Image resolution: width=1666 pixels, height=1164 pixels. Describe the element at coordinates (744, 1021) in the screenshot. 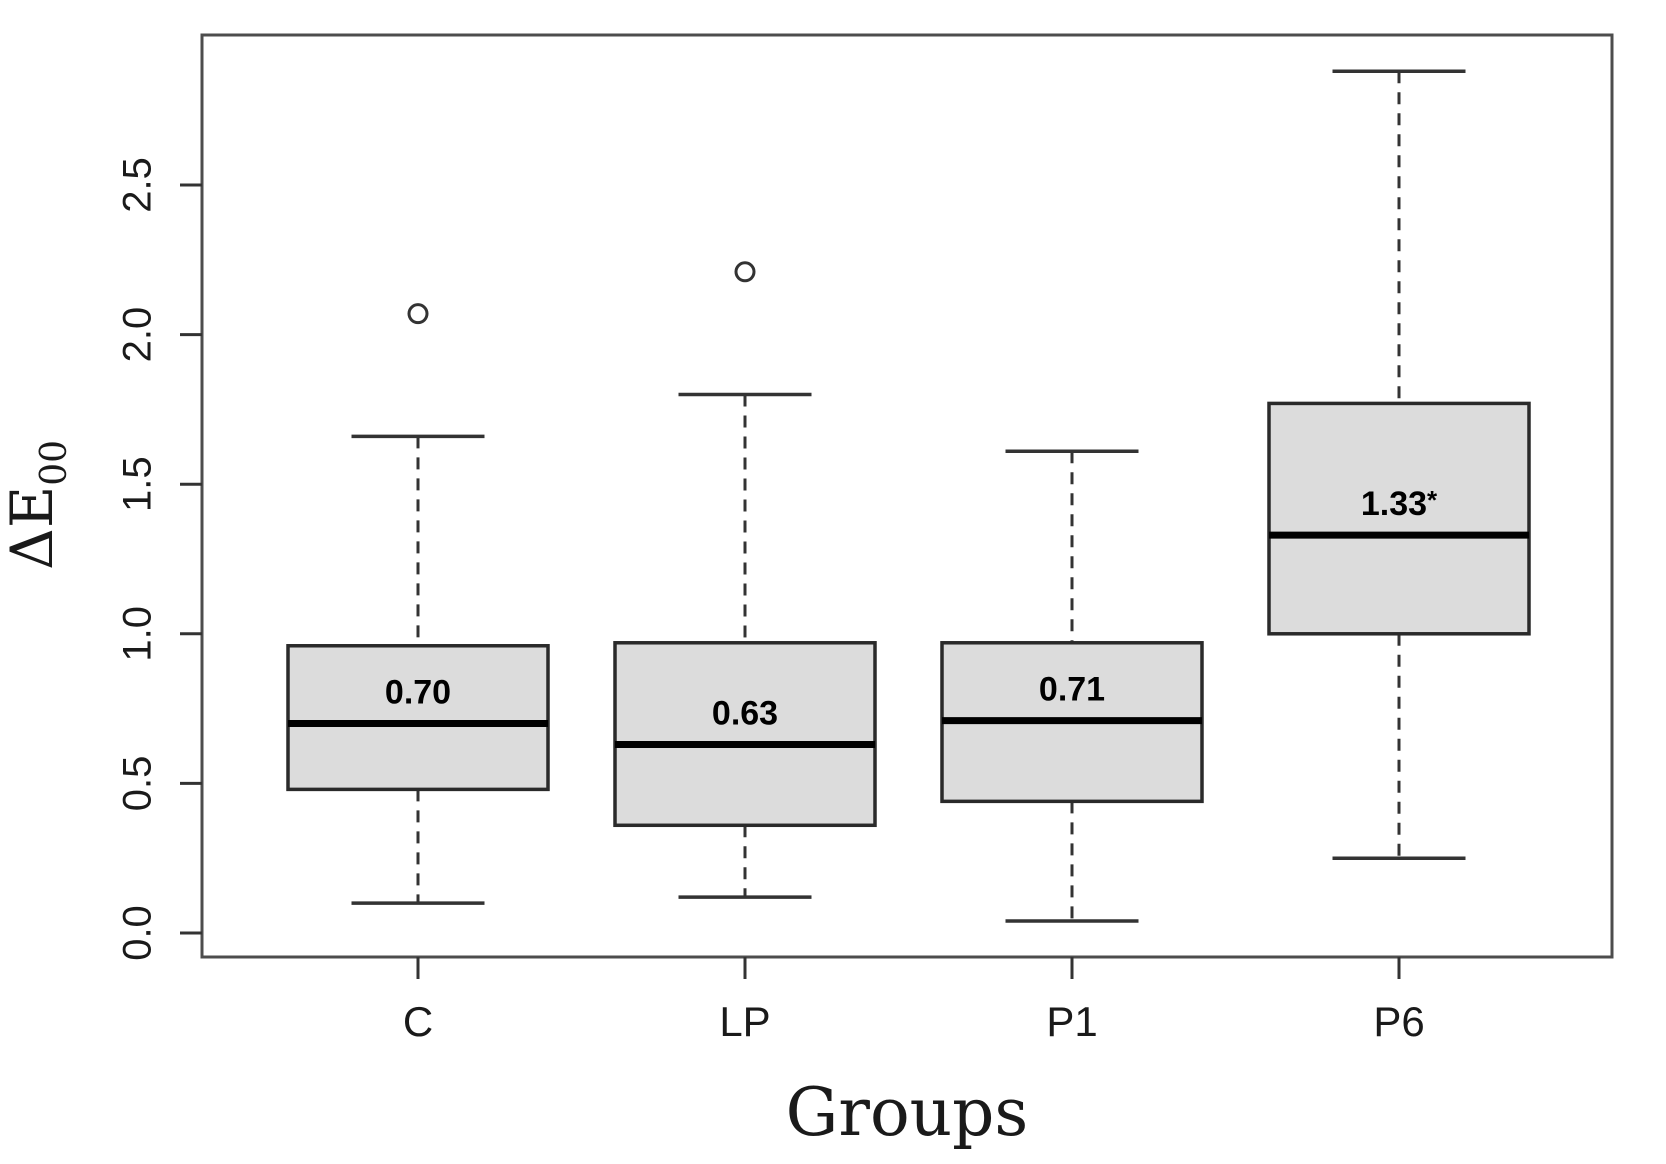

I see `x-tick-label: LP` at that location.